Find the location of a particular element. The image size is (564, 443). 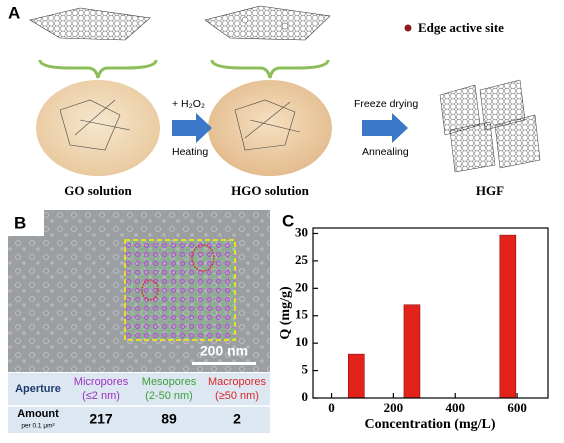

y-tick-label: 0 is located at coordinates (305, 396).